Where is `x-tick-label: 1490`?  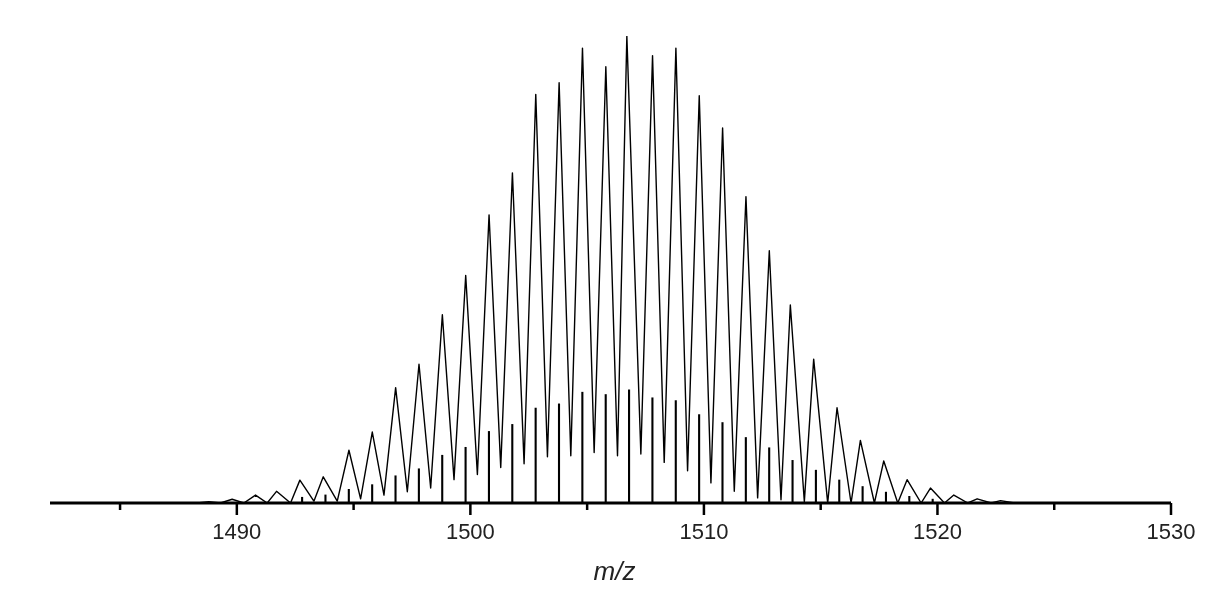
x-tick-label: 1490 is located at coordinates (237, 531).